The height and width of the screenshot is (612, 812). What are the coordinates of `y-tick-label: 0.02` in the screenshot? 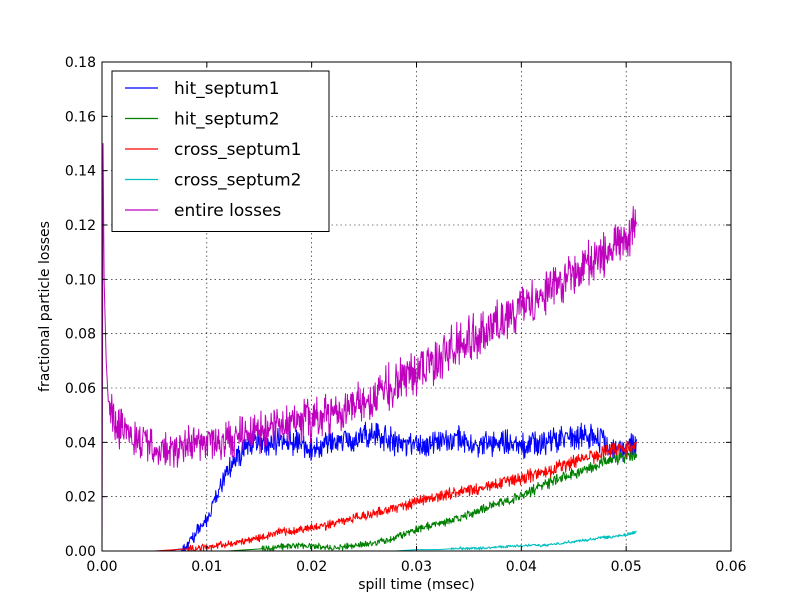 It's located at (80, 498).